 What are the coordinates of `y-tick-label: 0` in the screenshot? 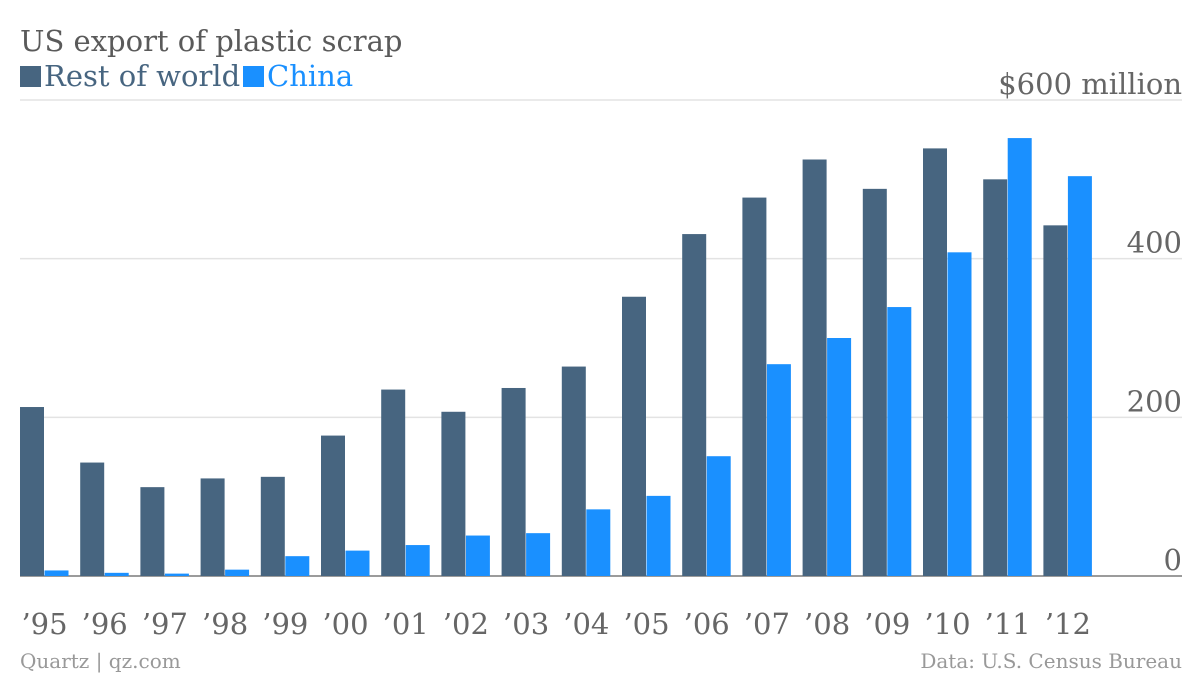 It's located at (1173, 560).